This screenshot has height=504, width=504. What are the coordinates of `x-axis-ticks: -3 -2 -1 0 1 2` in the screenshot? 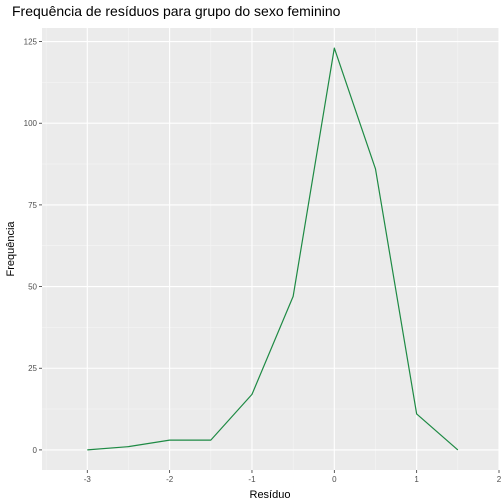 It's located at (293, 477).